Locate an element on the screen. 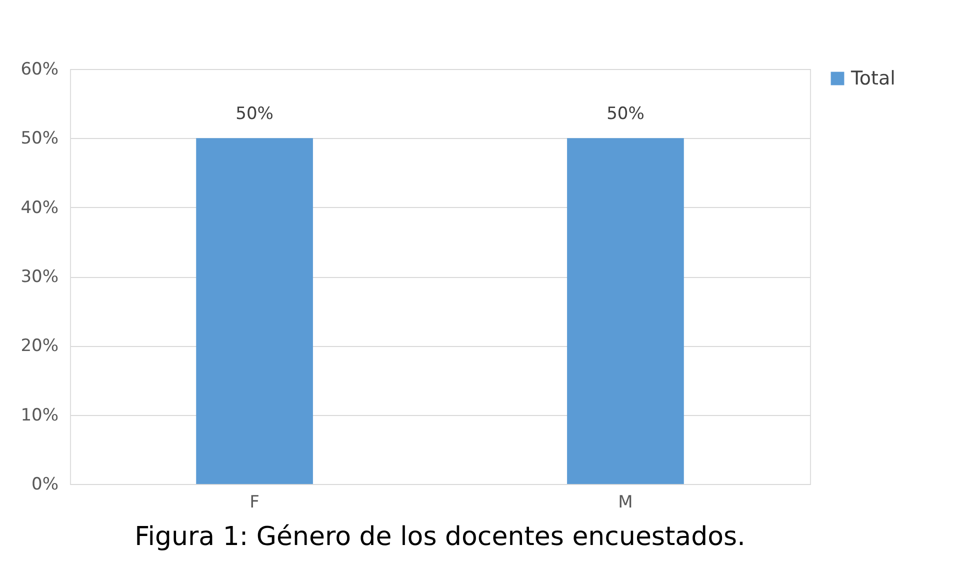 This screenshot has height=575, width=956. text: Figura 1: Género de los docentes encuestados. is located at coordinates (440, 537).